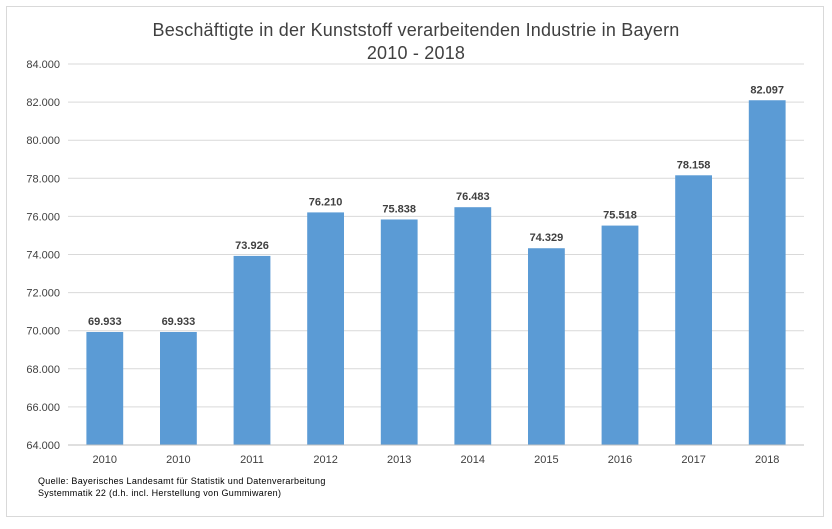 This screenshot has width=832, height=529. What do you see at coordinates (546, 460) in the screenshot?
I see `x-tick-label: 2015` at bounding box center [546, 460].